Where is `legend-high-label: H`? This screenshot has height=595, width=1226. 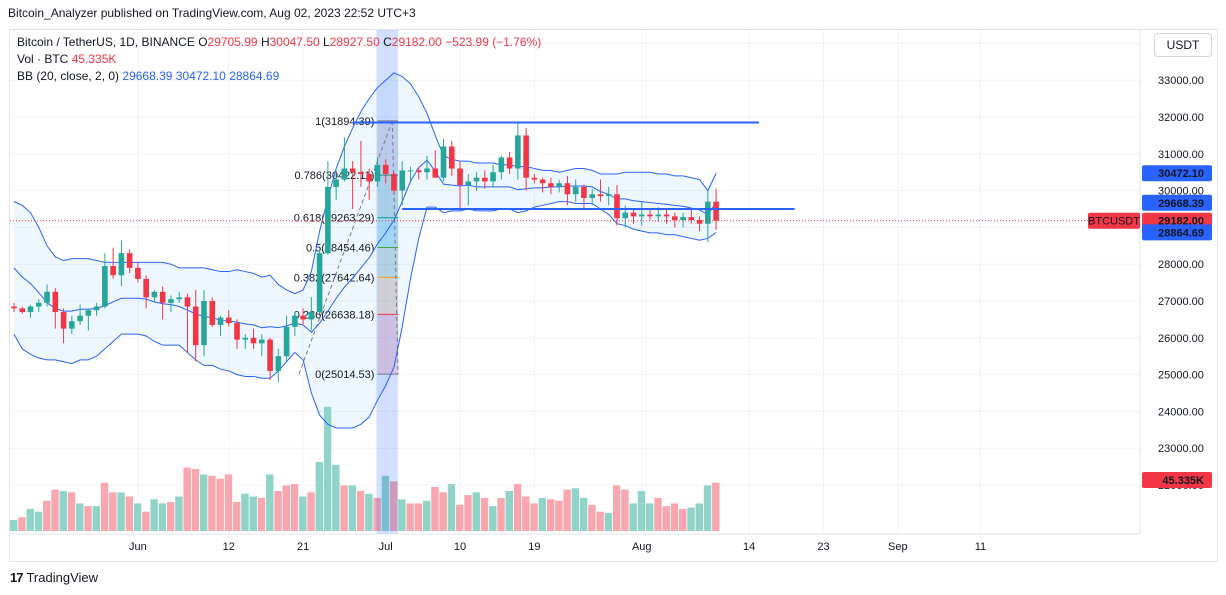 legend-high-label: H is located at coordinates (265, 42).